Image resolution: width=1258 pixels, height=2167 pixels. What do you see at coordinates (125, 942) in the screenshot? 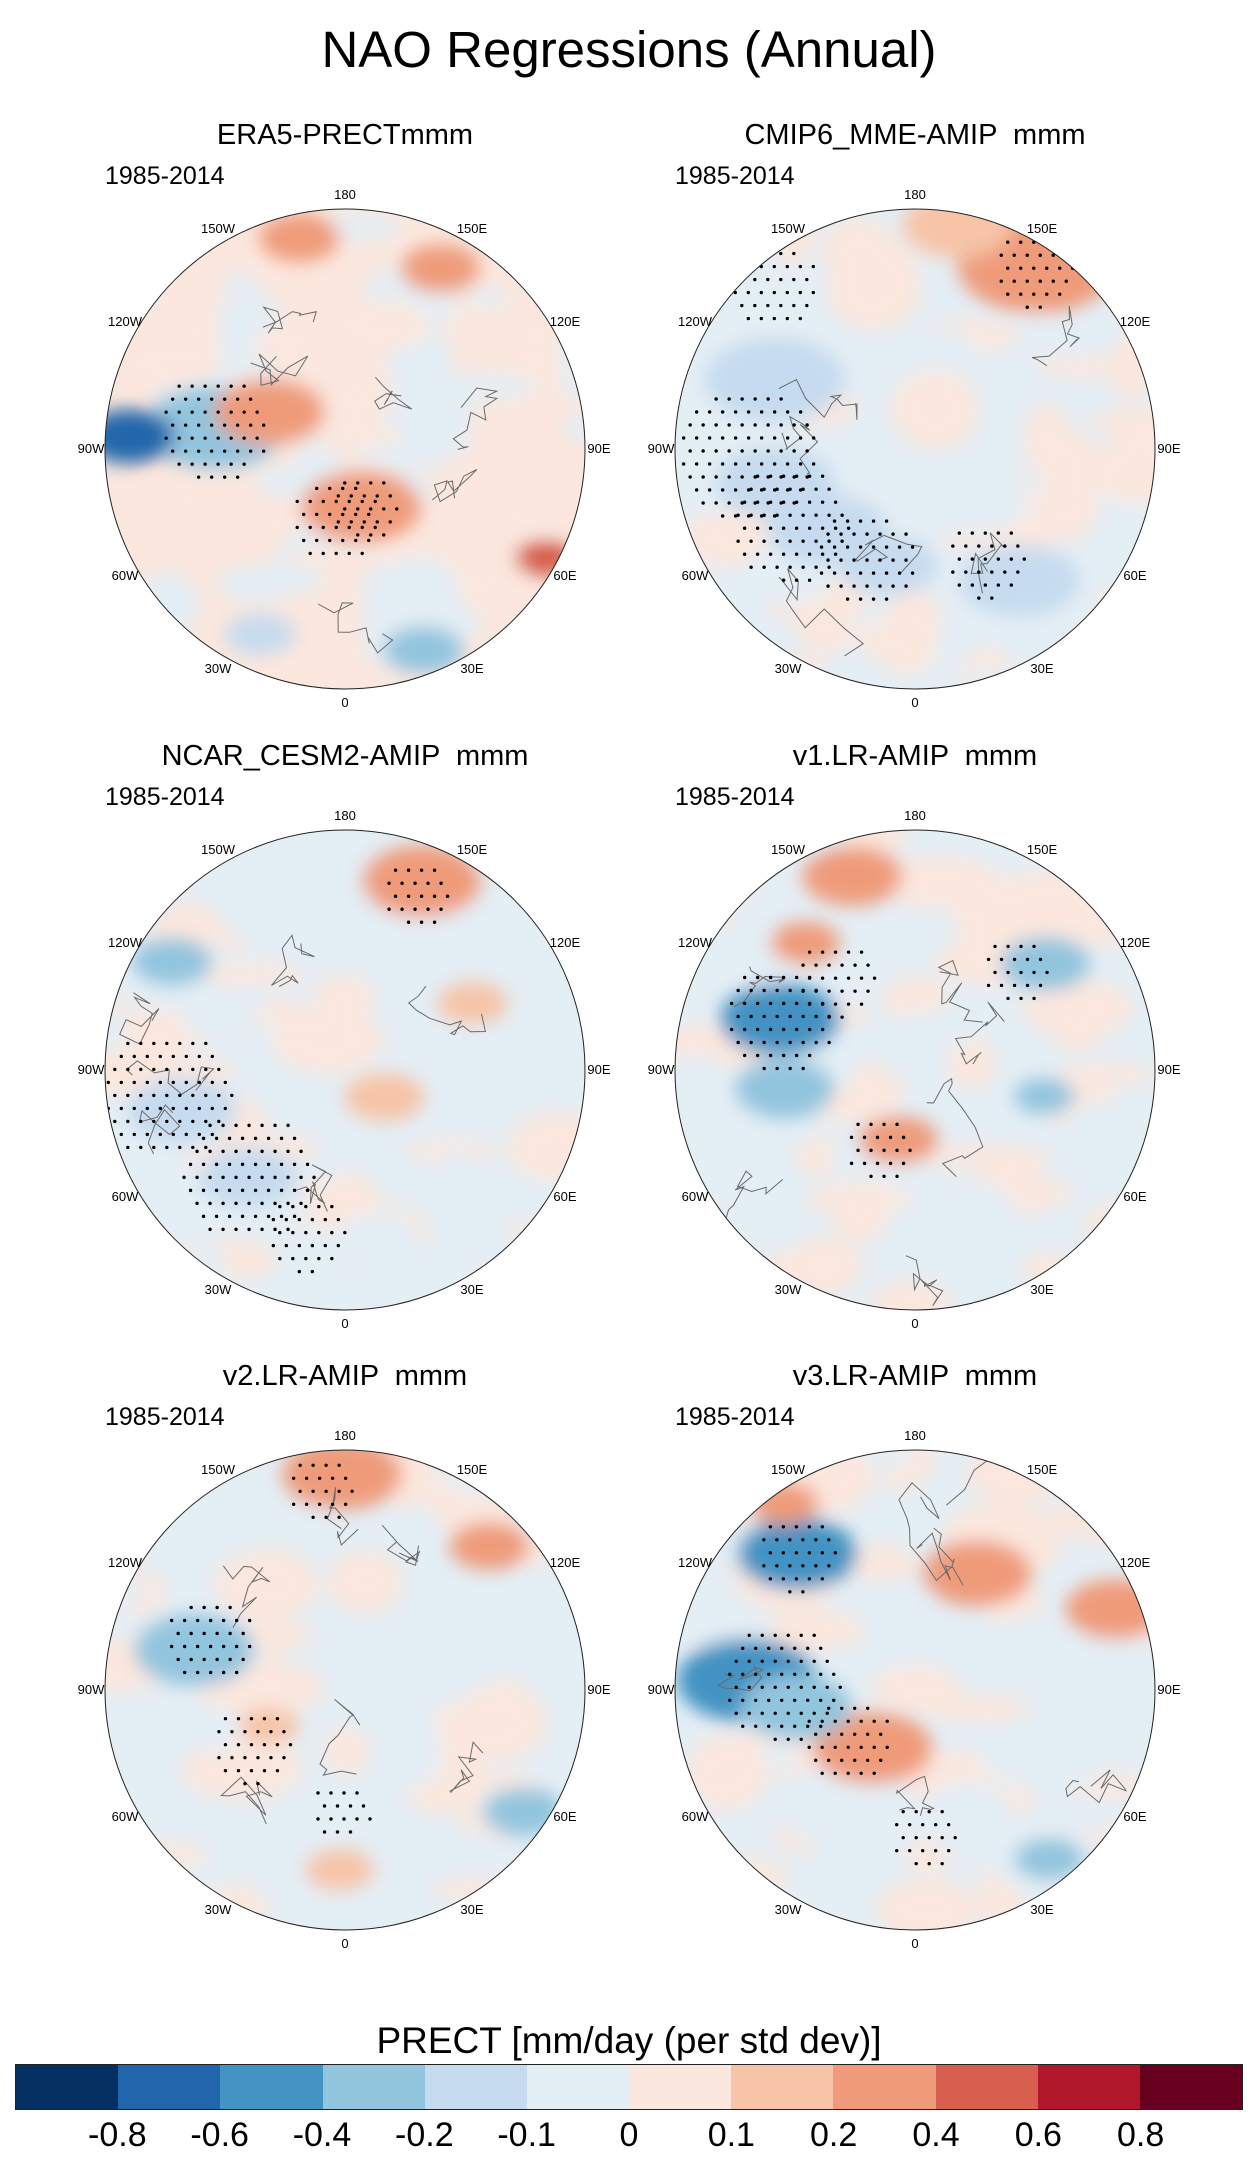
I see `longitude-label: 120W` at bounding box center [125, 942].